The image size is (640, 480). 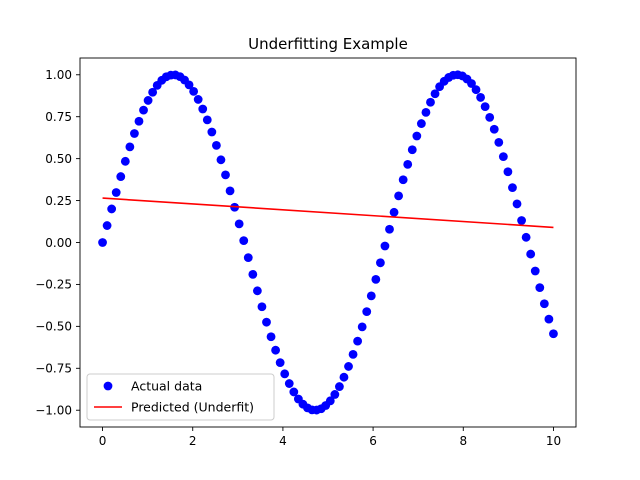 I want to click on x-tick-label: 4, so click(x=283, y=441).